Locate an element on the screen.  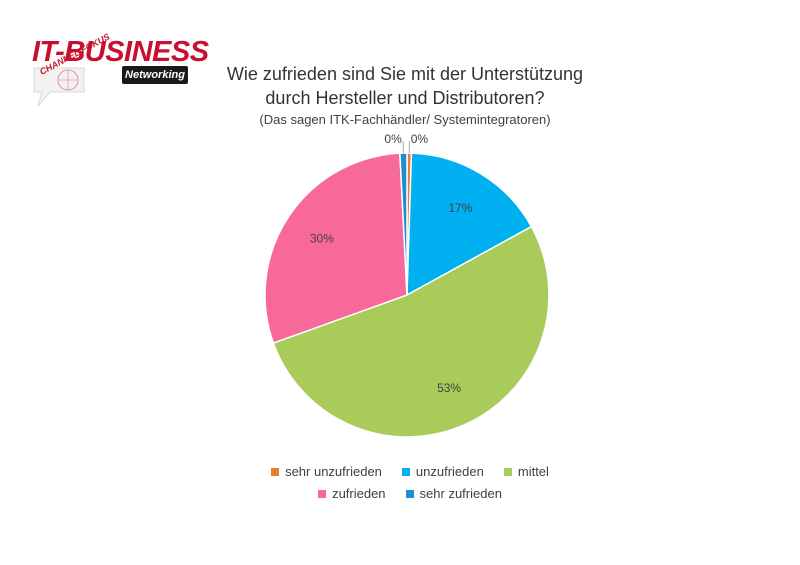
data-label-unzufrieden: 17% is located at coordinates (460, 208).